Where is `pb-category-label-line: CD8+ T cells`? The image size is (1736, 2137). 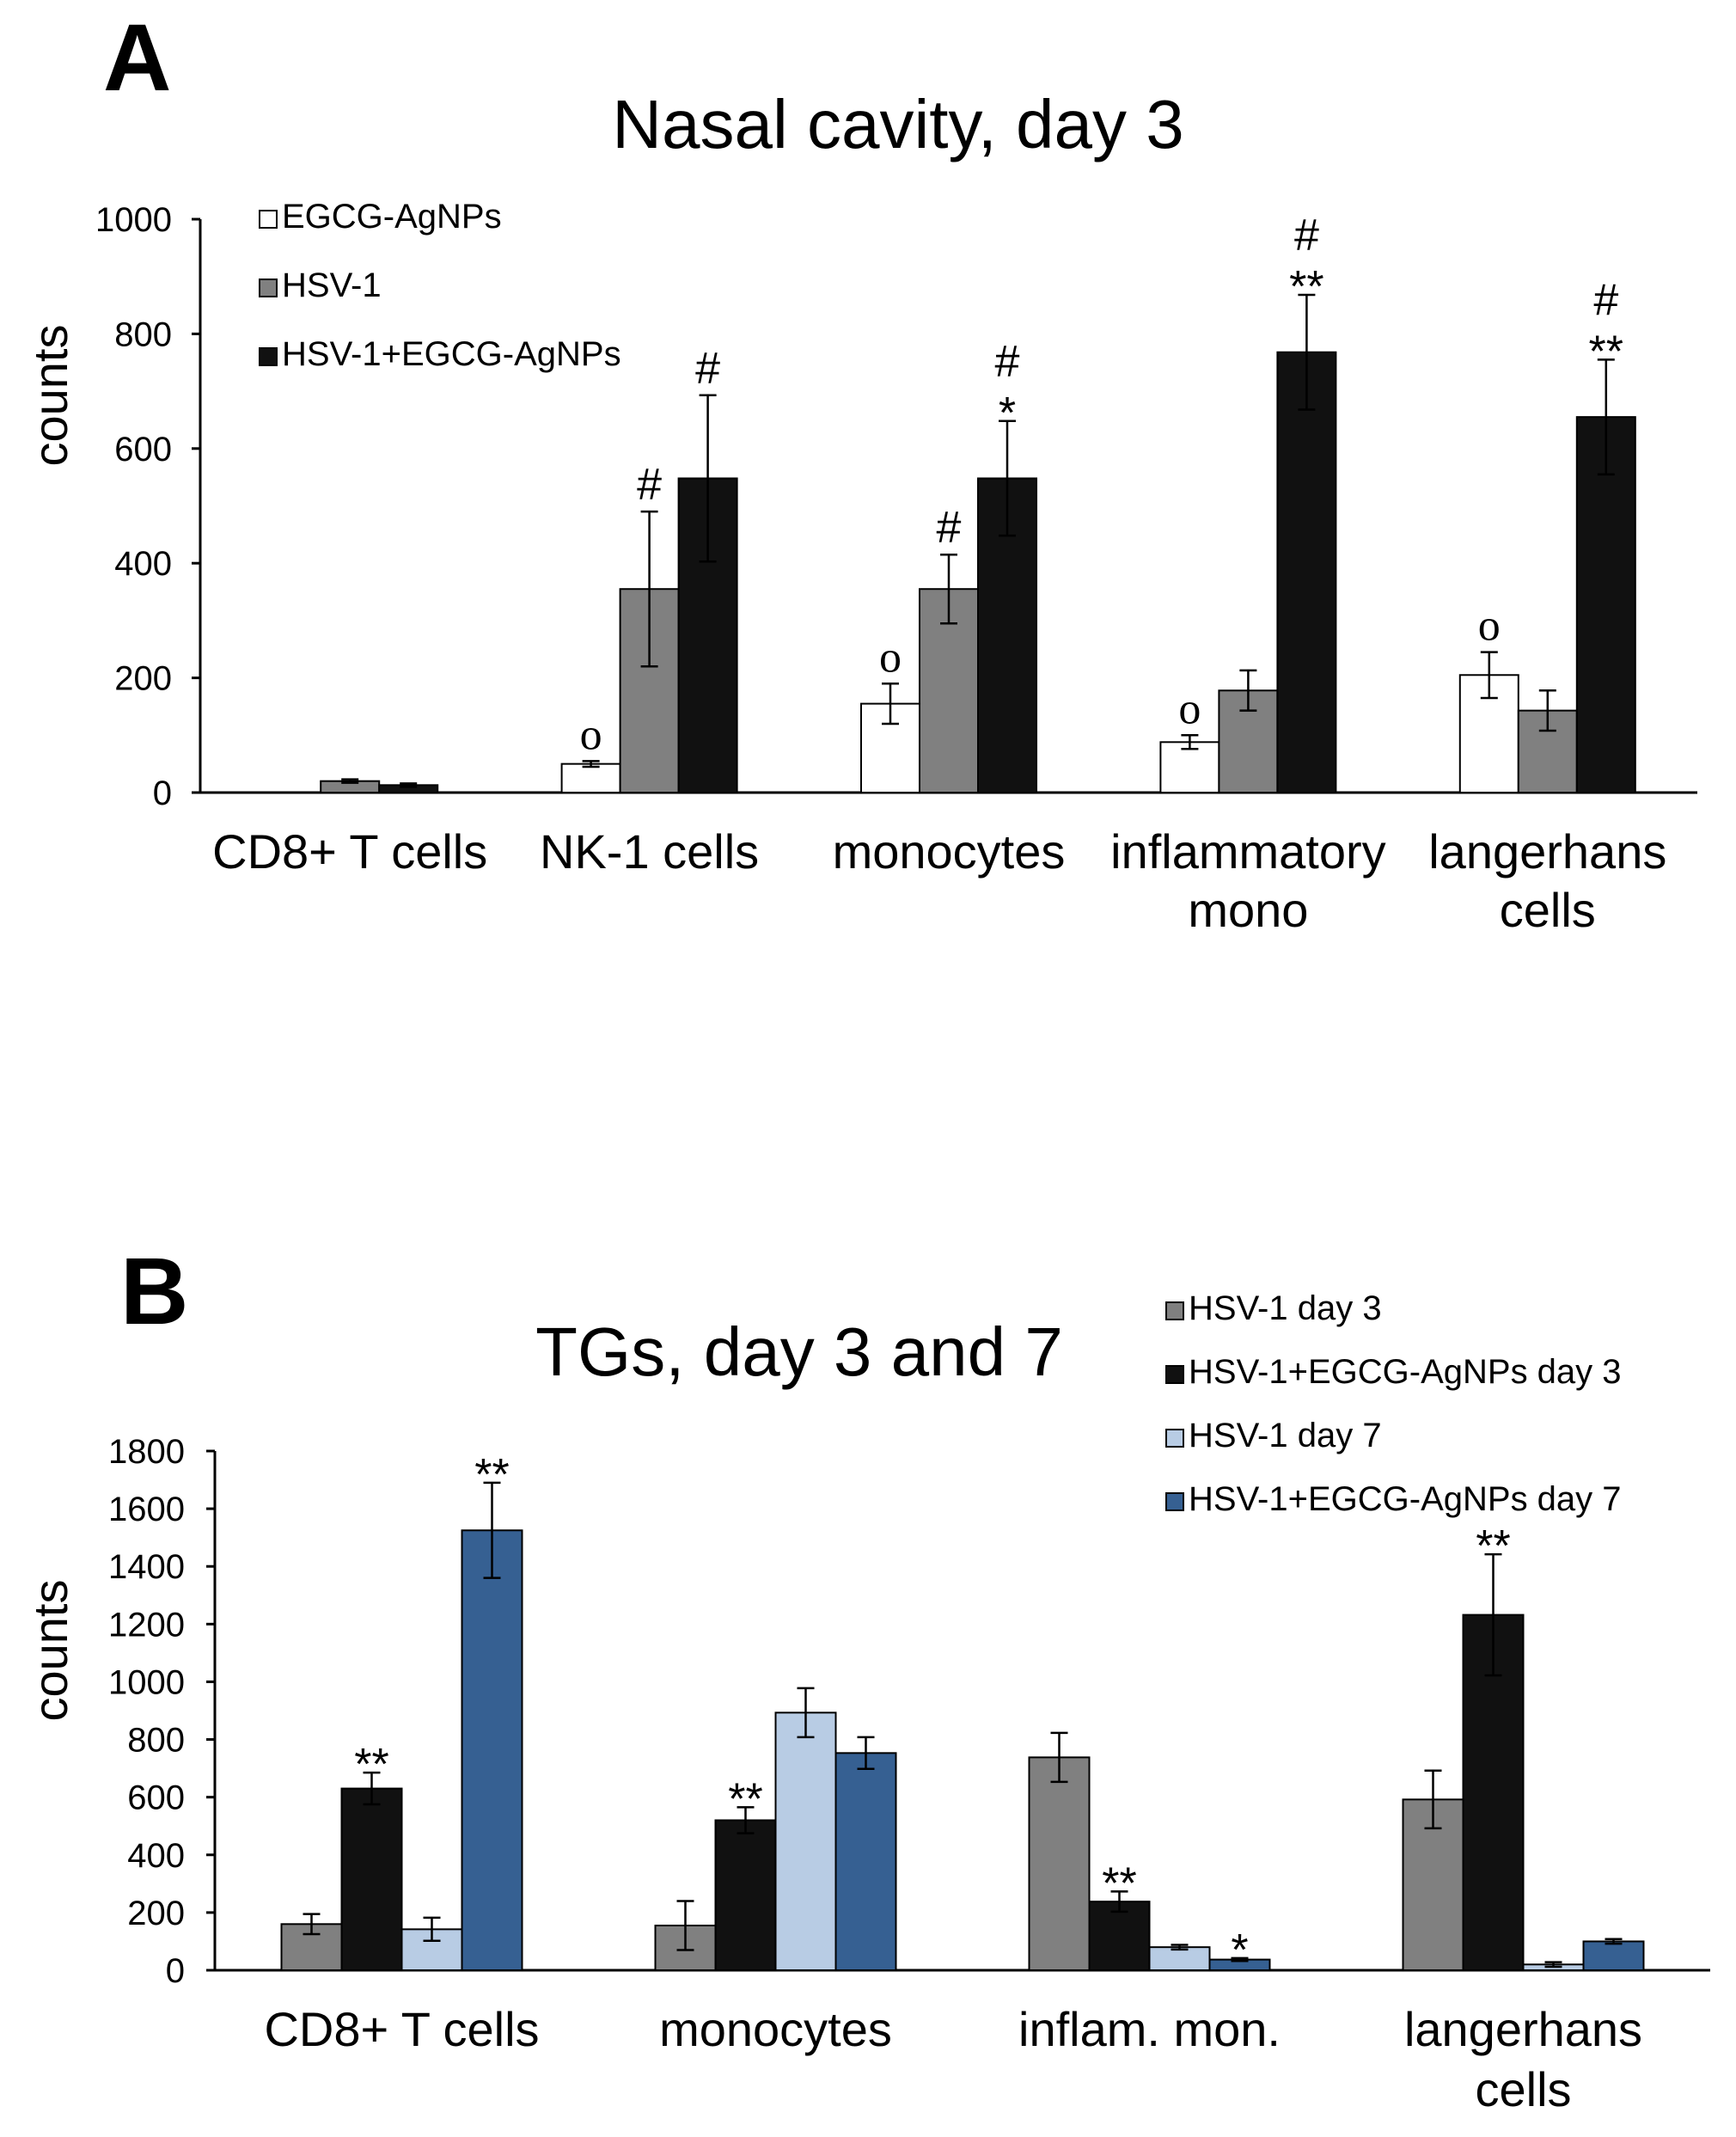
pb-category-label-line: CD8+ T cells is located at coordinates (401, 2029).